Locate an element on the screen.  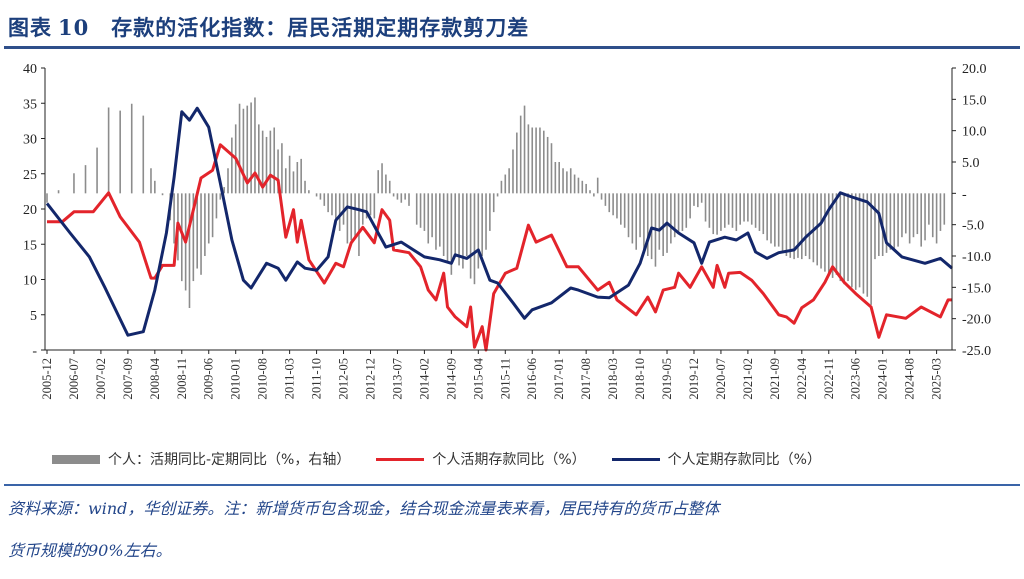
left-tick-label: 5 is located at coordinates (33, 316).